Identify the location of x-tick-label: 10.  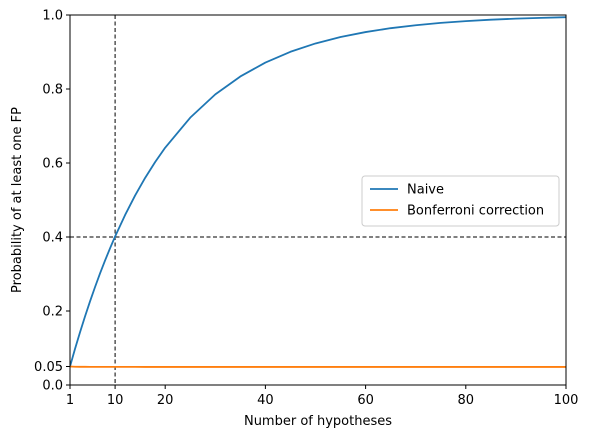
(115, 400).